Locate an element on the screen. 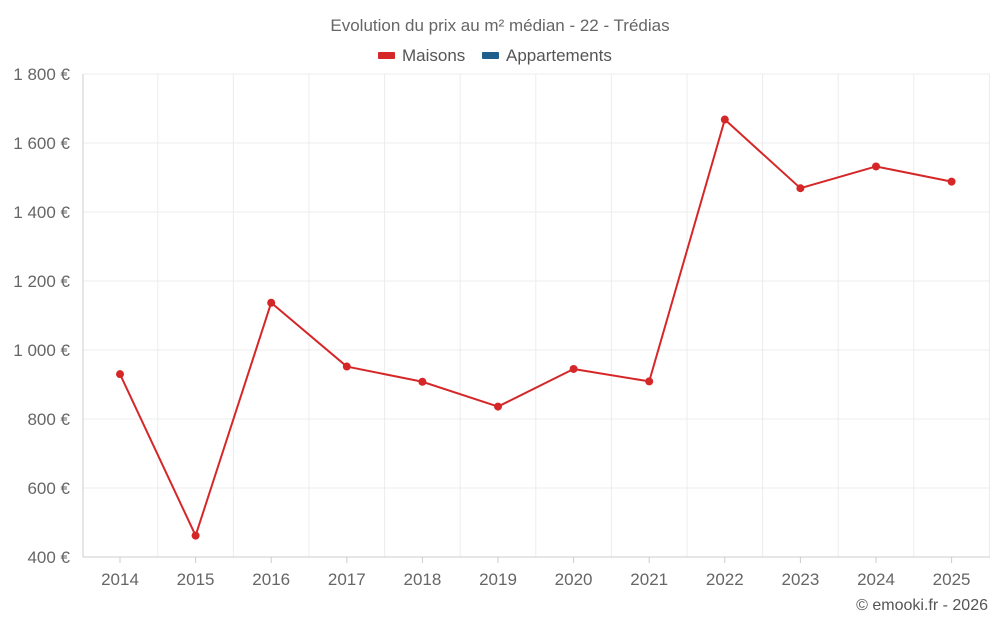 The image size is (1000, 625). y-tick-label: 1 600 € is located at coordinates (41, 143).